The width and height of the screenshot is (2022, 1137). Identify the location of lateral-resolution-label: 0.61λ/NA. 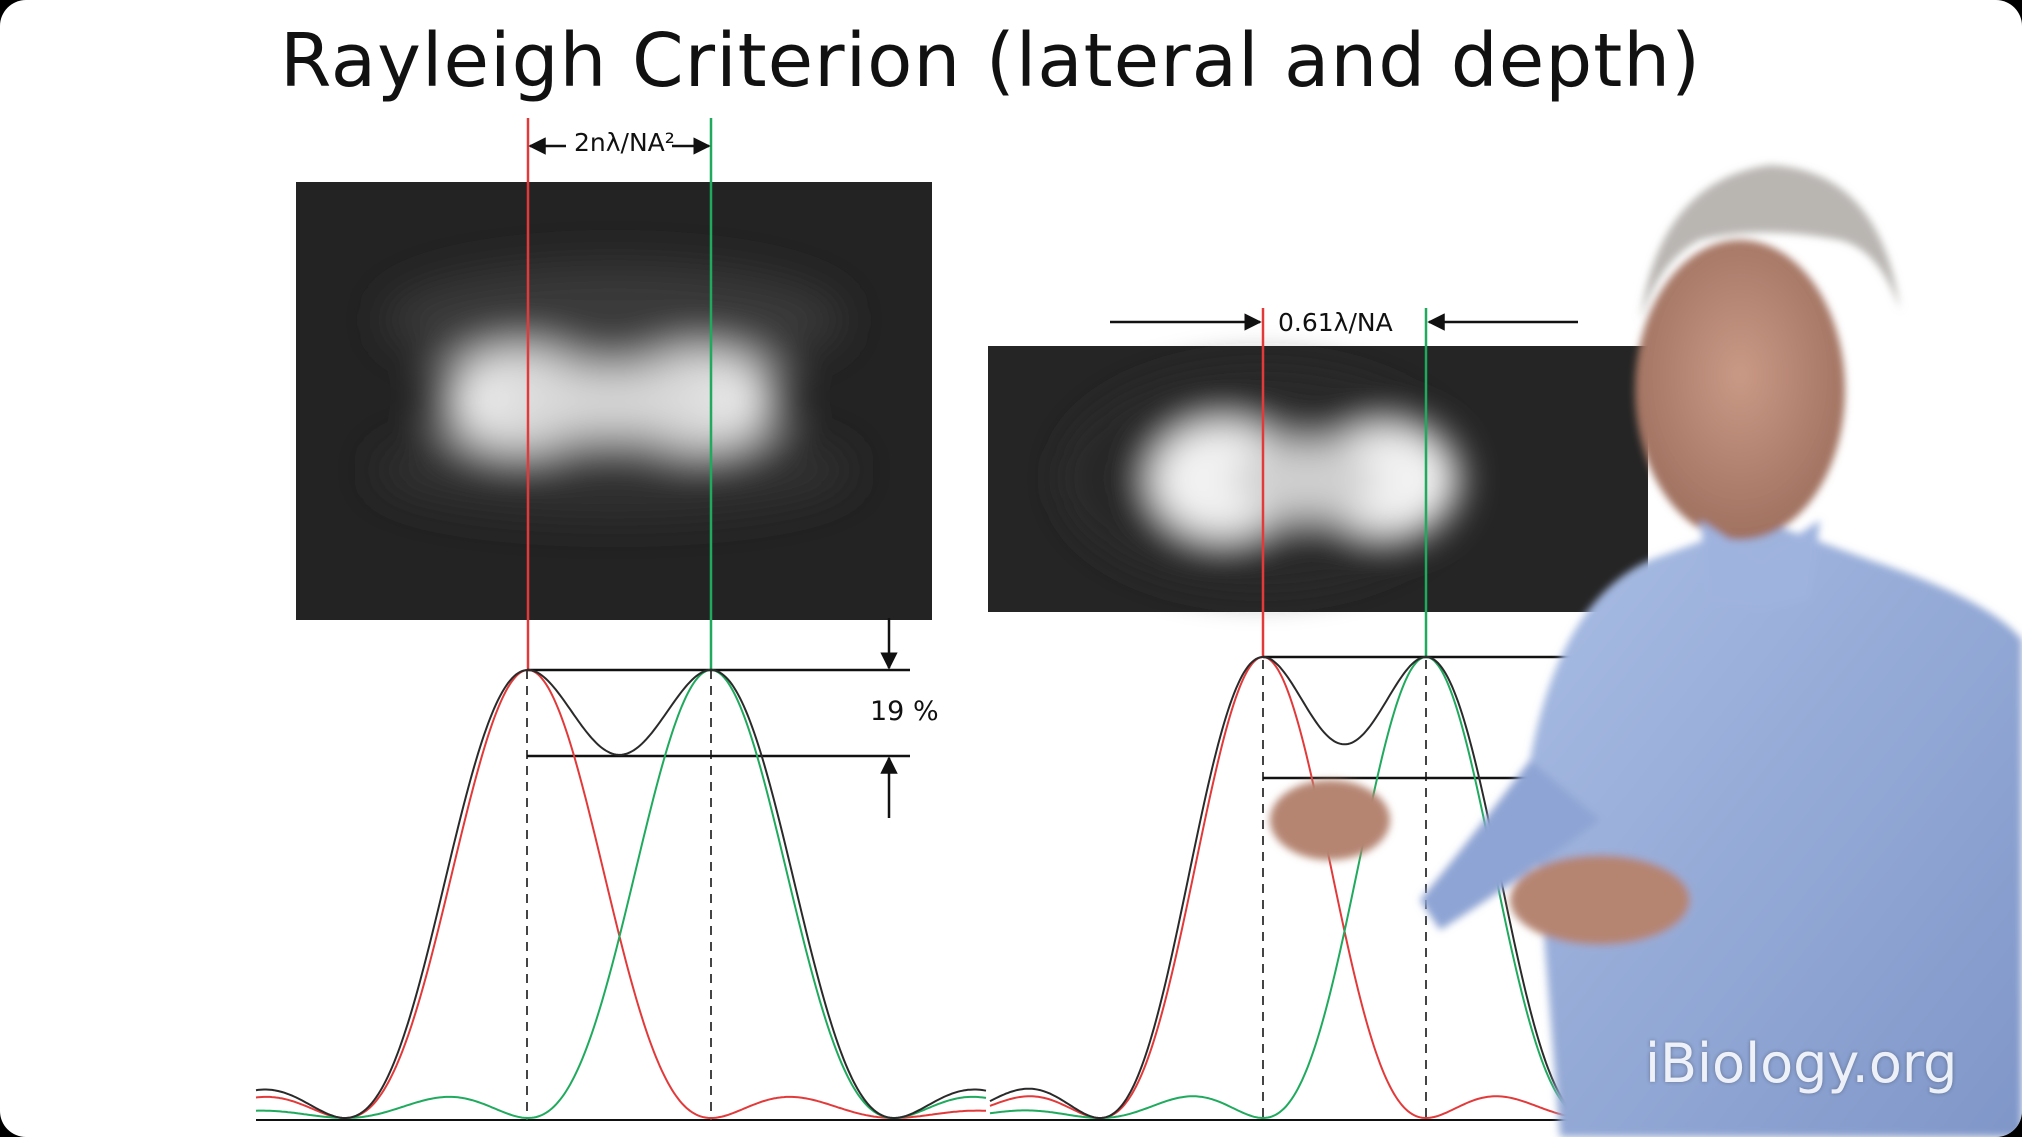
(1335, 322).